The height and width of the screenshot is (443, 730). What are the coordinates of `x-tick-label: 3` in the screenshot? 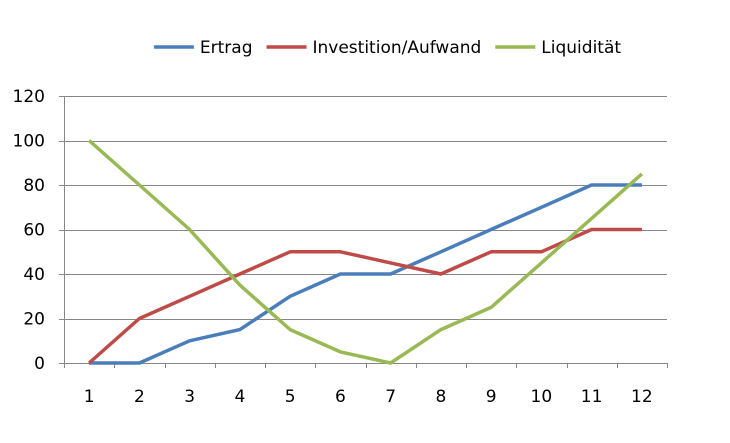 It's located at (189, 397).